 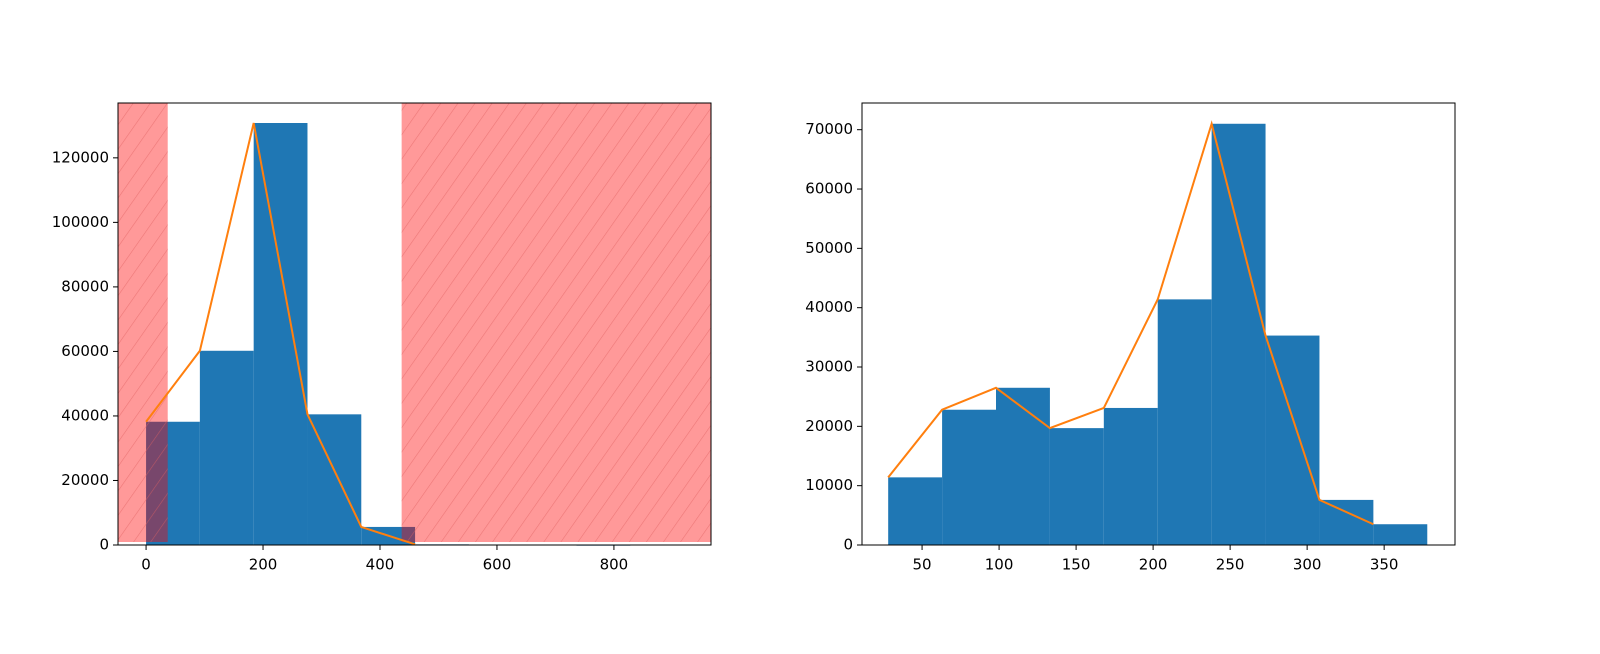 I want to click on x-tick-label: 400, so click(x=380, y=565).